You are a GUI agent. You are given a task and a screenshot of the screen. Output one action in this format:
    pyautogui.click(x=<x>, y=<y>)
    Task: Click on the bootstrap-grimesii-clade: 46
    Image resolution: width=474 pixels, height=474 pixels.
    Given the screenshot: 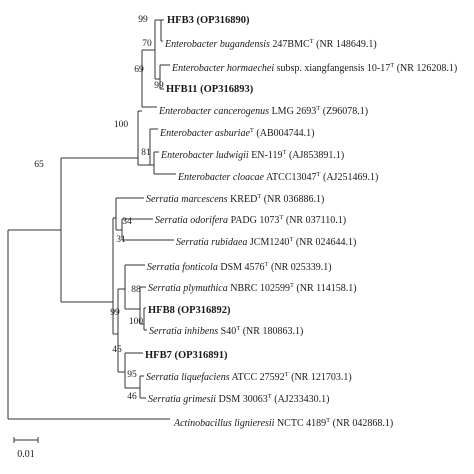 What is the action you would take?
    pyautogui.click(x=132, y=397)
    